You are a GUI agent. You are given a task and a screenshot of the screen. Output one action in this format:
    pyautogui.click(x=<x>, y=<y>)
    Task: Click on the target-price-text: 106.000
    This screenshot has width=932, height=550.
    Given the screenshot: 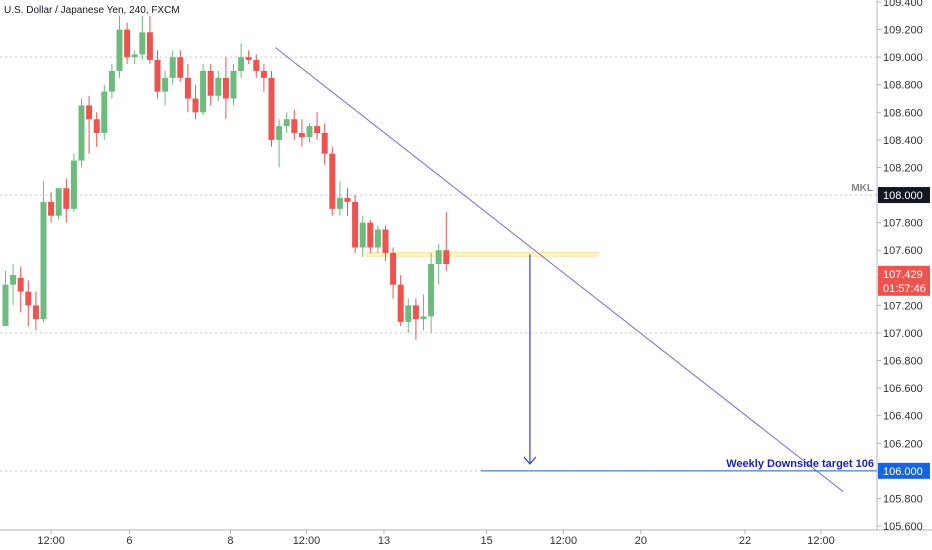 What is the action you would take?
    pyautogui.click(x=903, y=472)
    